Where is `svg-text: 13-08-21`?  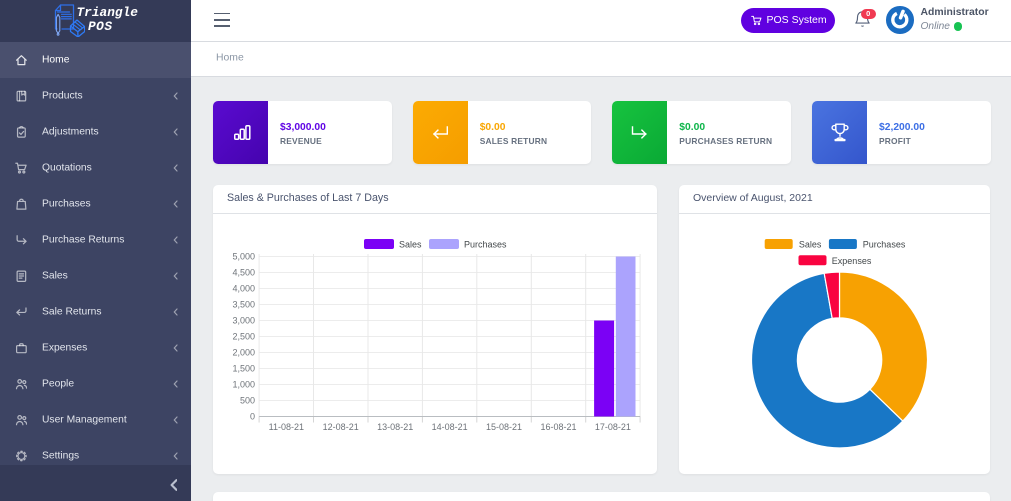 svg-text: 13-08-21 is located at coordinates (395, 427).